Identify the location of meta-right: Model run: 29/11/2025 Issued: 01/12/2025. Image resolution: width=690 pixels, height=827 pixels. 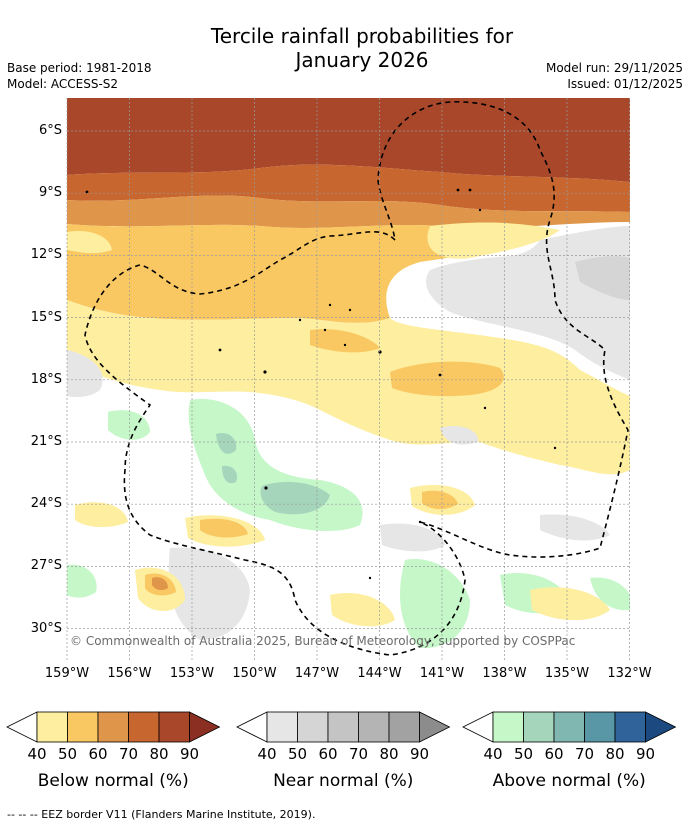
(614, 76).